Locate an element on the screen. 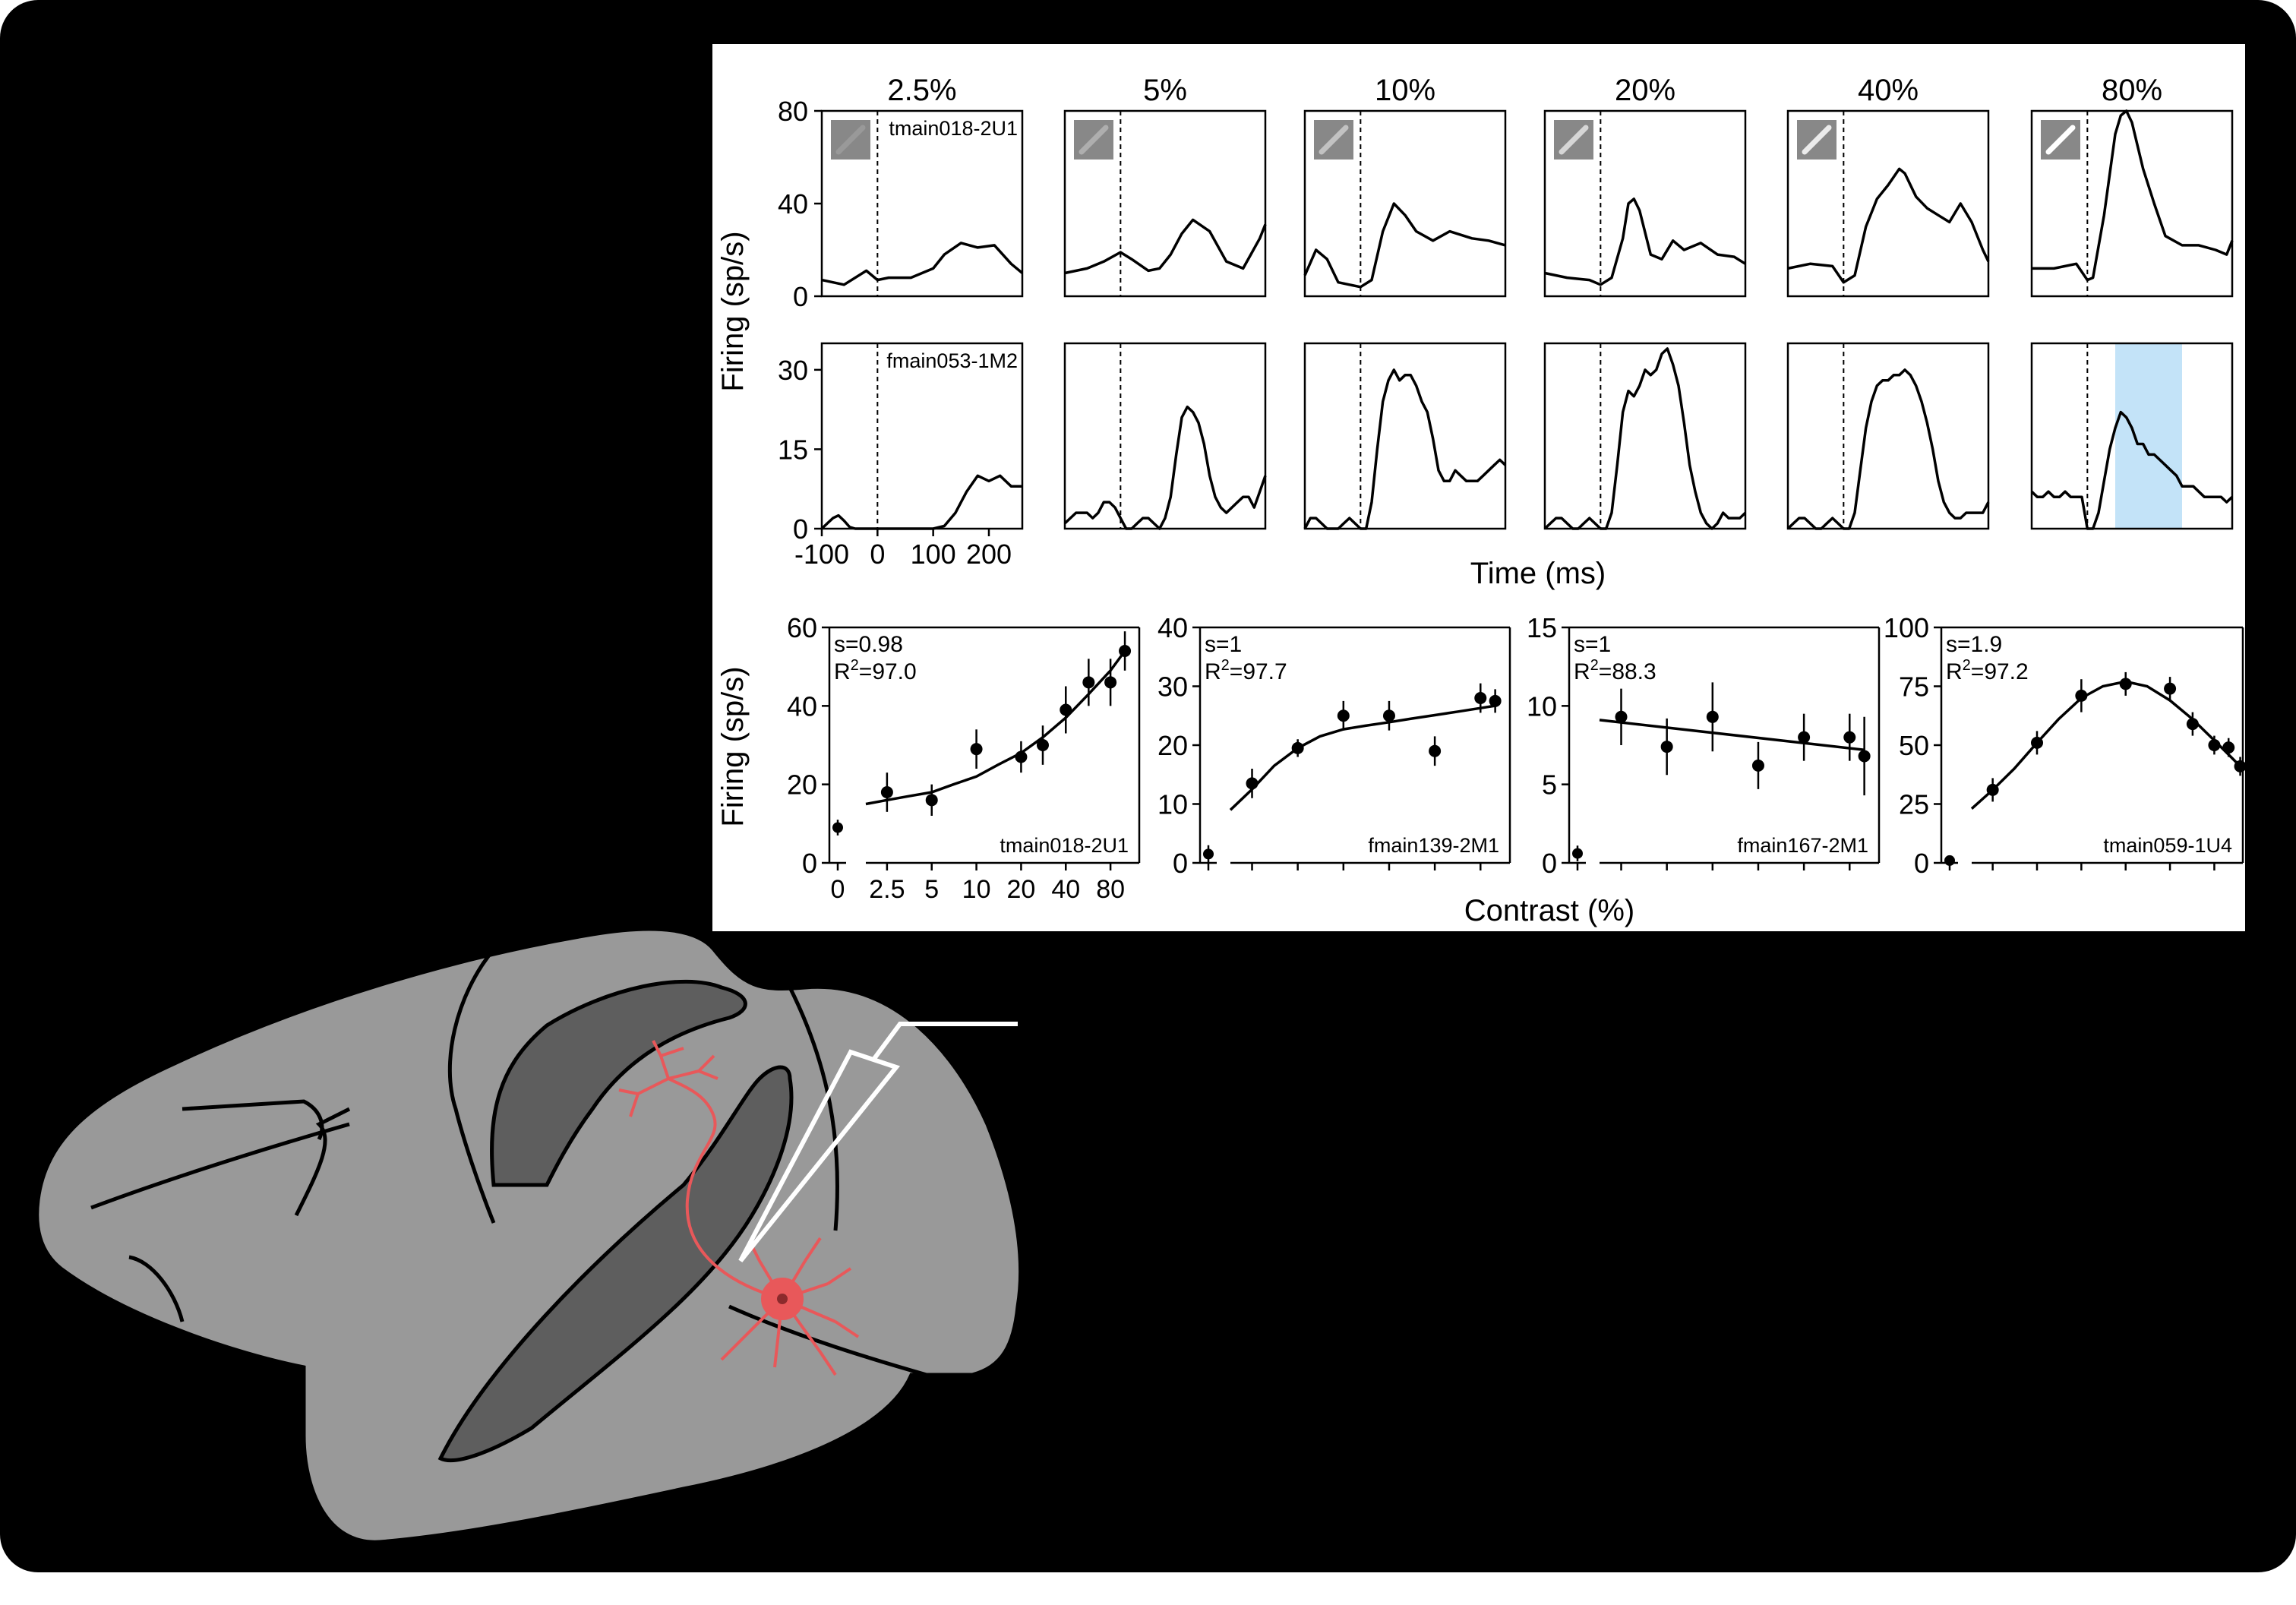 The width and height of the screenshot is (2296, 1605). crf-r2-label: R2=97.0 is located at coordinates (875, 670).